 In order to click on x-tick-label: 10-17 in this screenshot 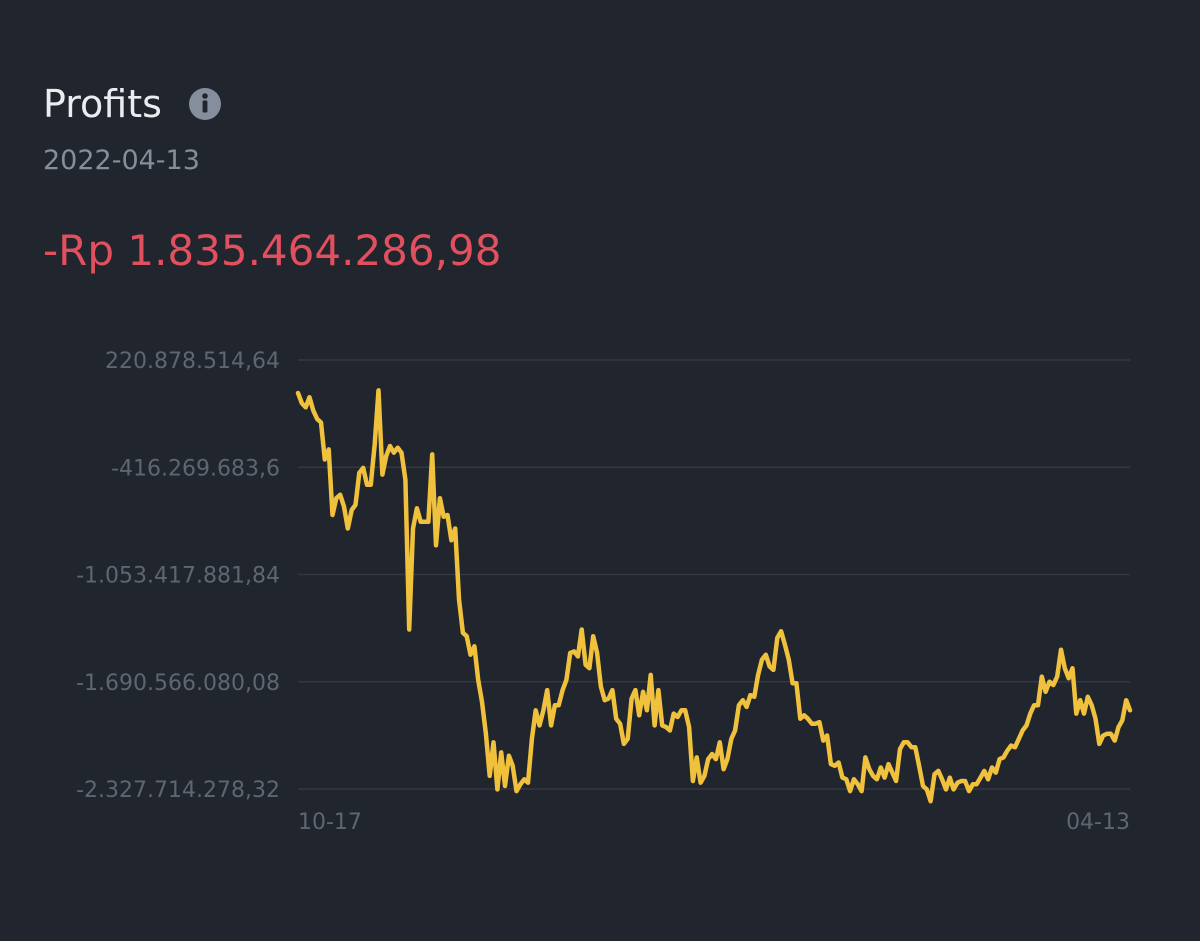, I will do `click(330, 822)`.